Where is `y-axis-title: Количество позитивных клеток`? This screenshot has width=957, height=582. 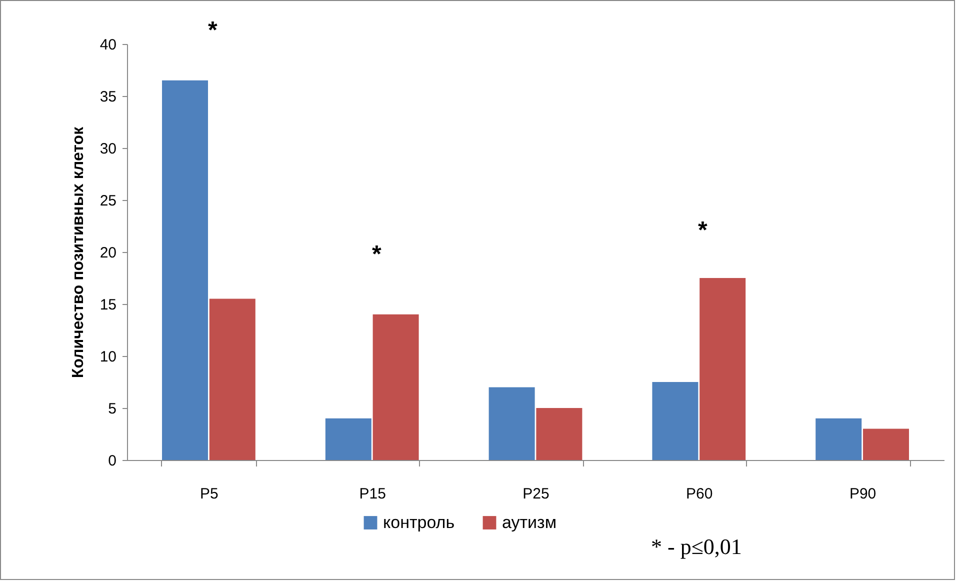
y-axis-title: Количество позитивных клеток is located at coordinates (78, 252).